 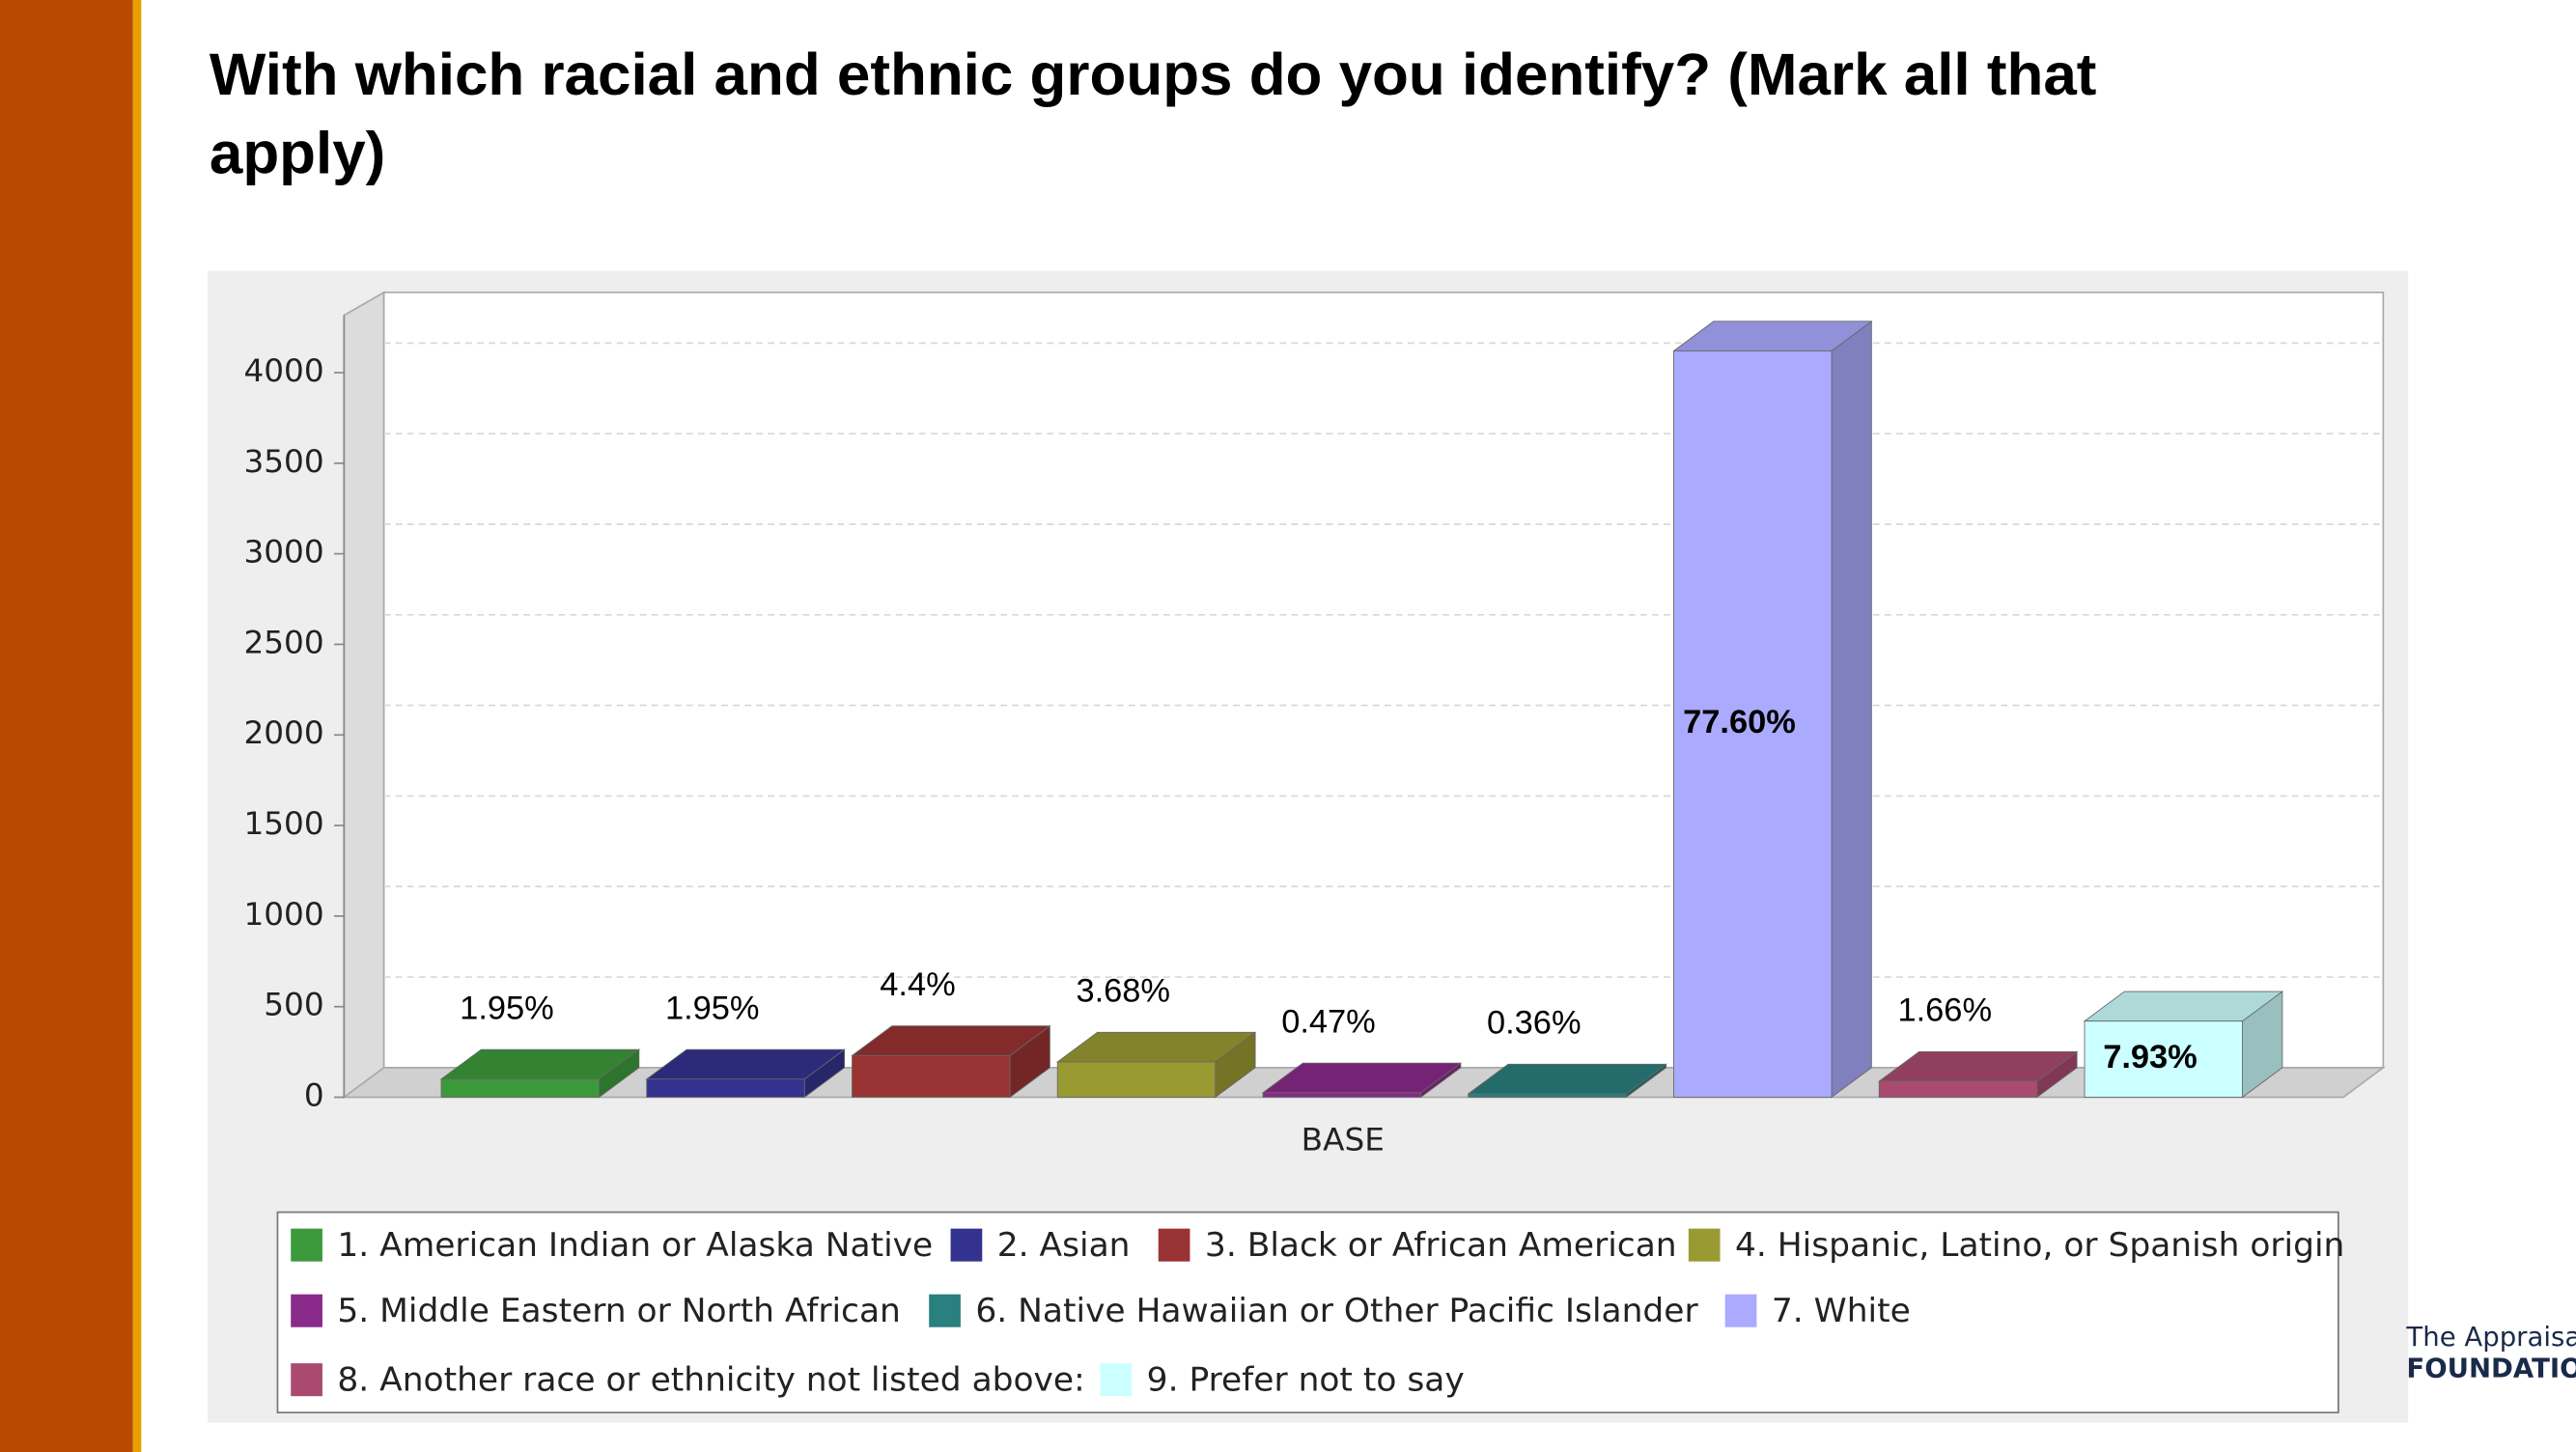 I want to click on side-band, so click(x=66, y=726).